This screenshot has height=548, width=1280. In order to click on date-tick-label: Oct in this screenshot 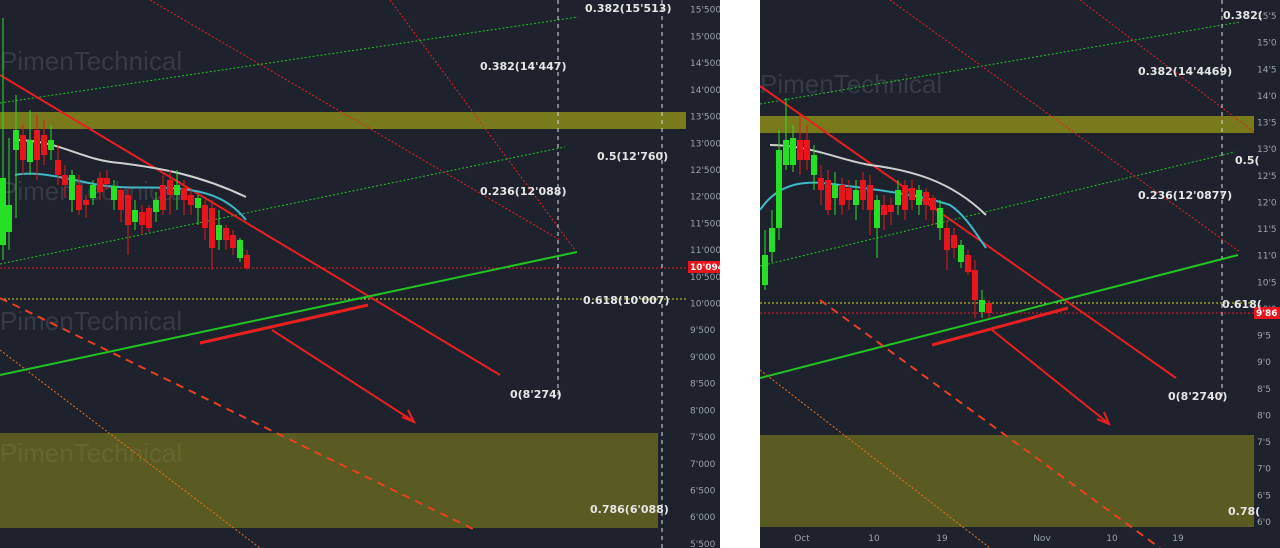, I will do `click(802, 539)`.